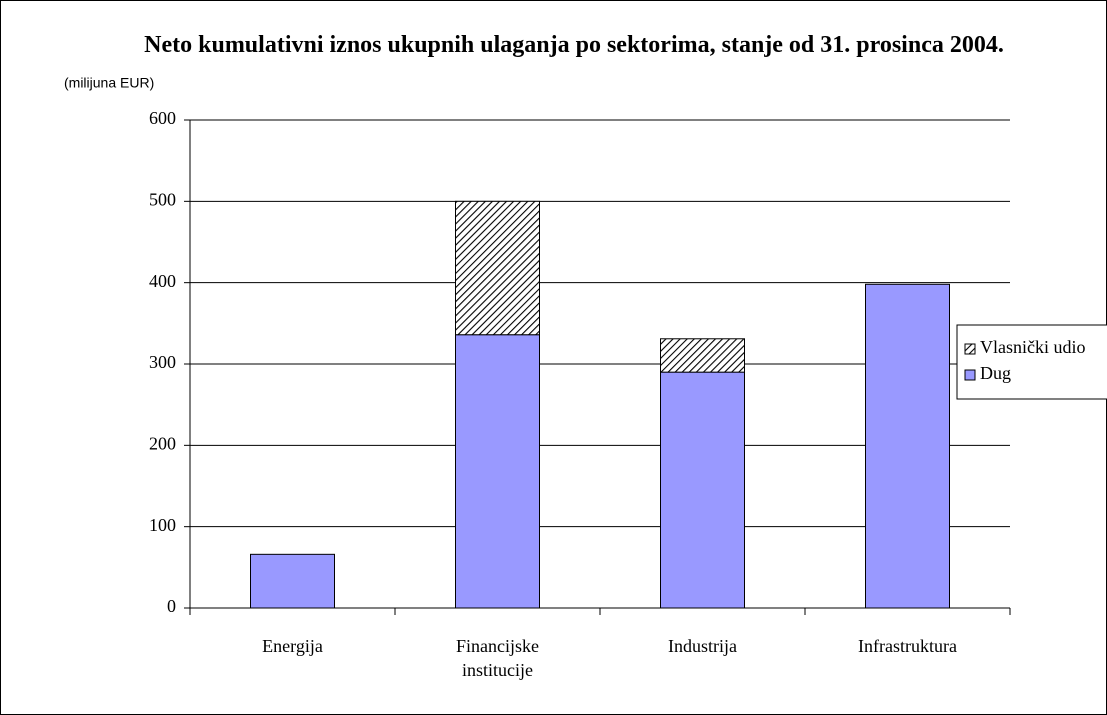  What do you see at coordinates (171, 606) in the screenshot?
I see `y-tick-label: 0` at bounding box center [171, 606].